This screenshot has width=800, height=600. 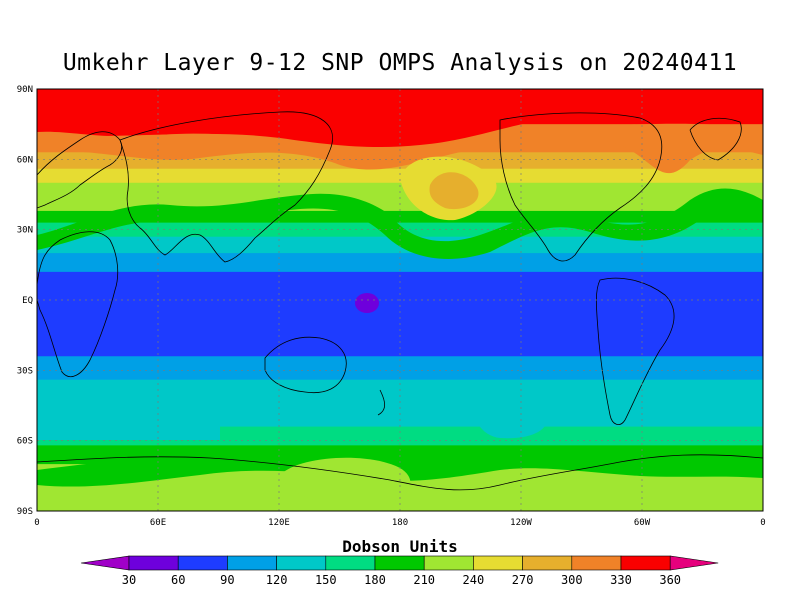 I want to click on contour-nh-orange-wave, so click(x=400, y=148).